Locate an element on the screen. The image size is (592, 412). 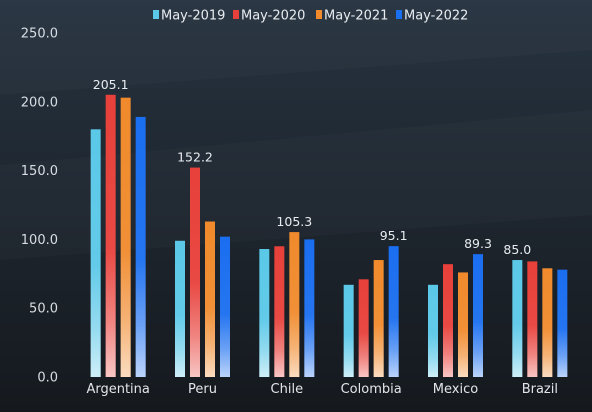
bar-peru-may-2019 is located at coordinates (180, 308).